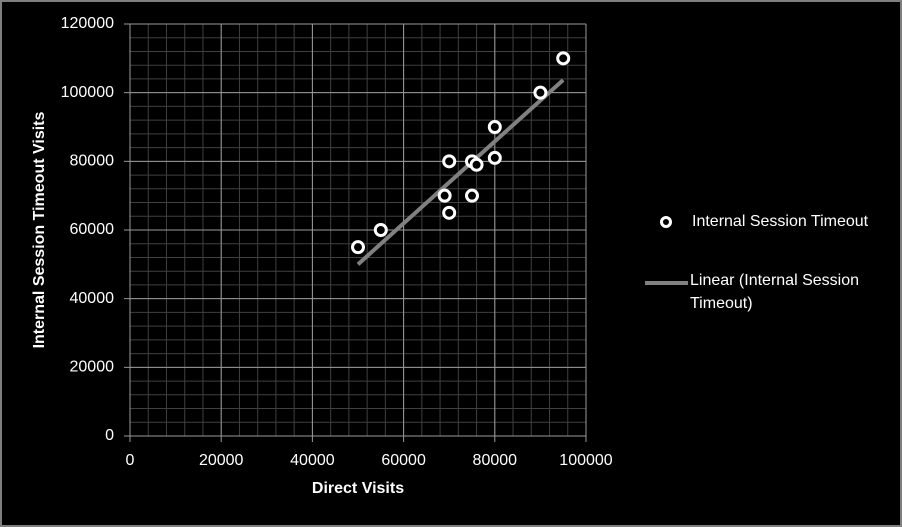 This screenshot has width=902, height=527. Describe the element at coordinates (87, 92) in the screenshot. I see `y-tick-label: 100000` at that location.